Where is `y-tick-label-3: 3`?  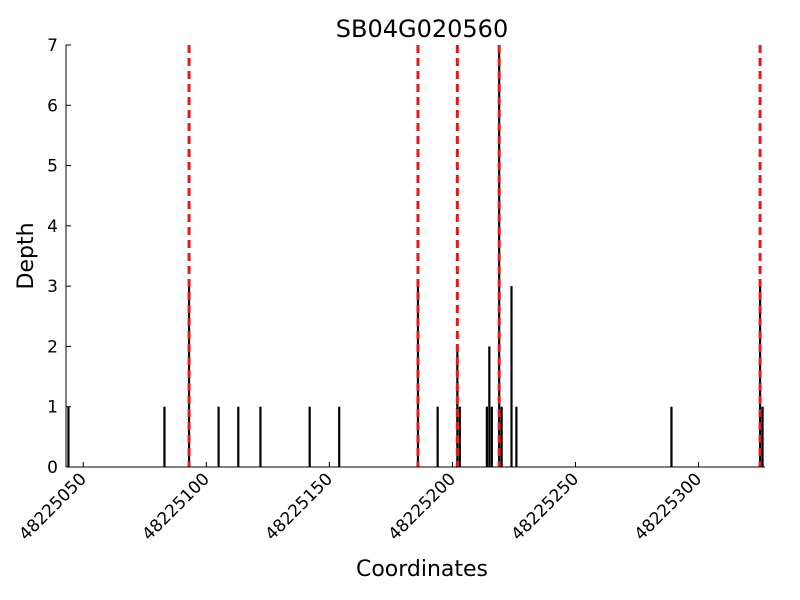
y-tick-label-3: 3 is located at coordinates (52, 287).